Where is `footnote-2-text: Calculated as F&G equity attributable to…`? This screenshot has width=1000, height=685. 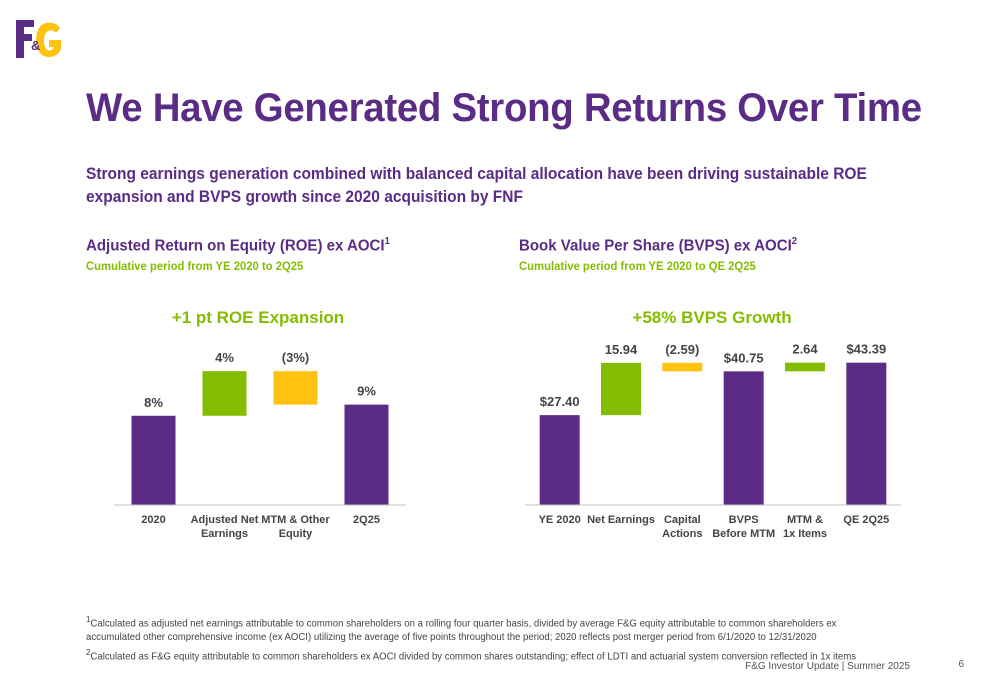
footnote-2-text: Calculated as F&G equity attributable to… is located at coordinates (473, 657).